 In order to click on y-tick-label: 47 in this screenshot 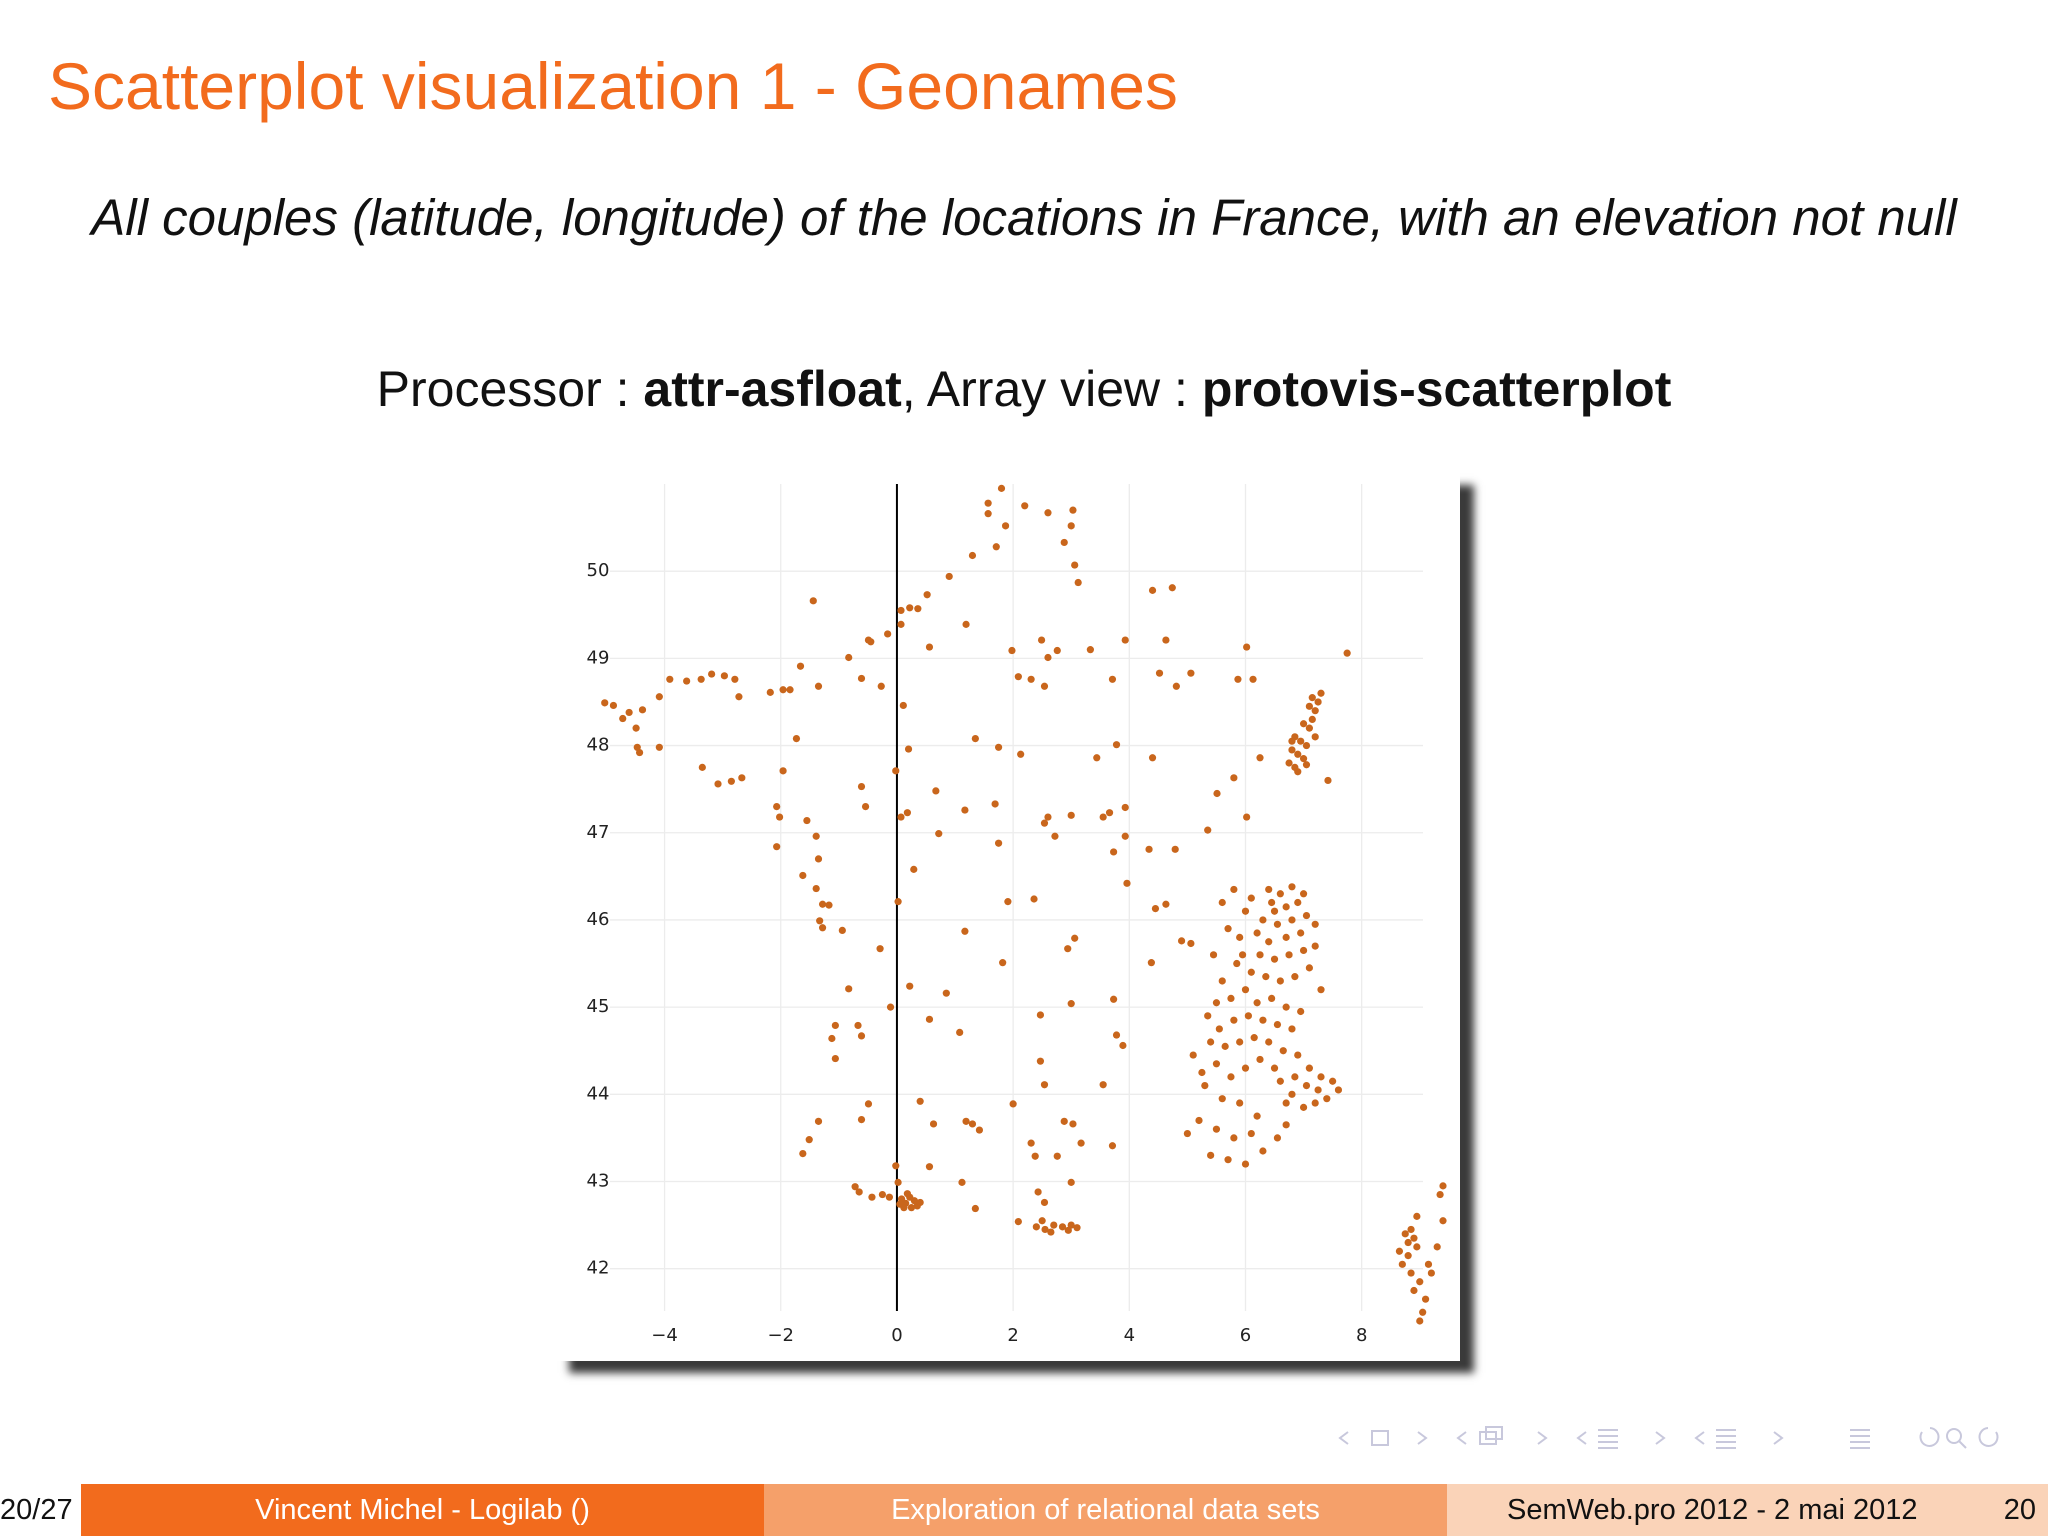, I will do `click(598, 832)`.